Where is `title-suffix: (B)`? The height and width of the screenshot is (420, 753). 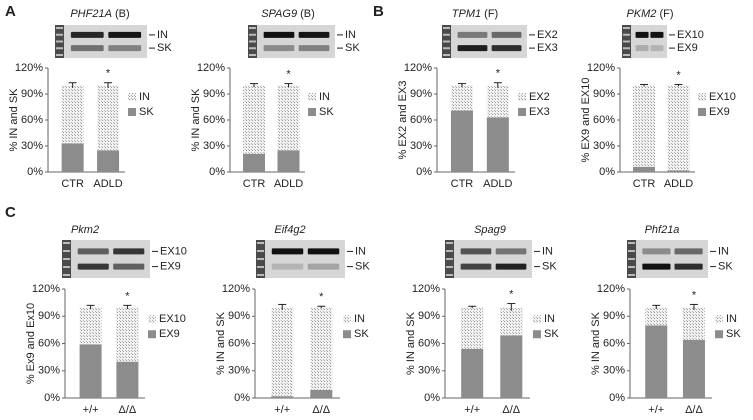
title-suffix: (B) is located at coordinates (307, 14).